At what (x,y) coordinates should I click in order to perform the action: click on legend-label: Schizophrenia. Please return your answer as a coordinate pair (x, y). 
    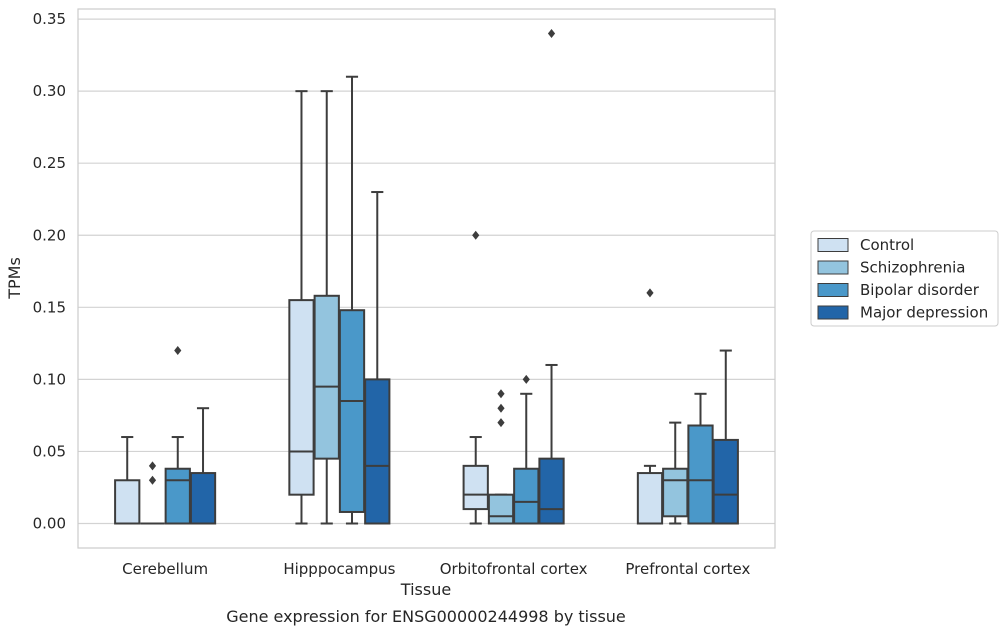
    Looking at the image, I should click on (912, 268).